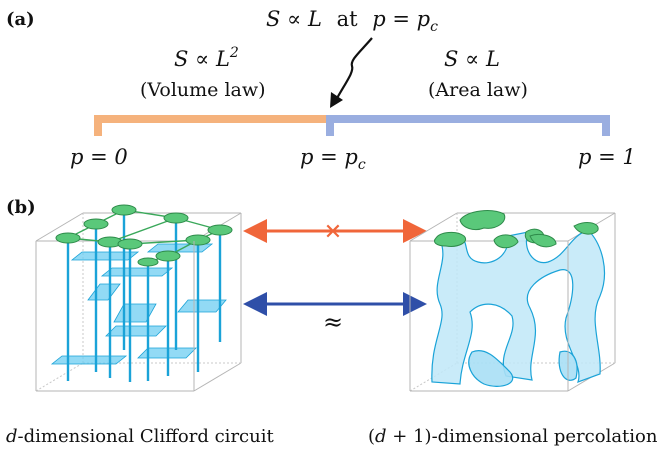 The height and width of the screenshot is (449, 661). I want to click on critical-note-sub: c, so click(434, 27).